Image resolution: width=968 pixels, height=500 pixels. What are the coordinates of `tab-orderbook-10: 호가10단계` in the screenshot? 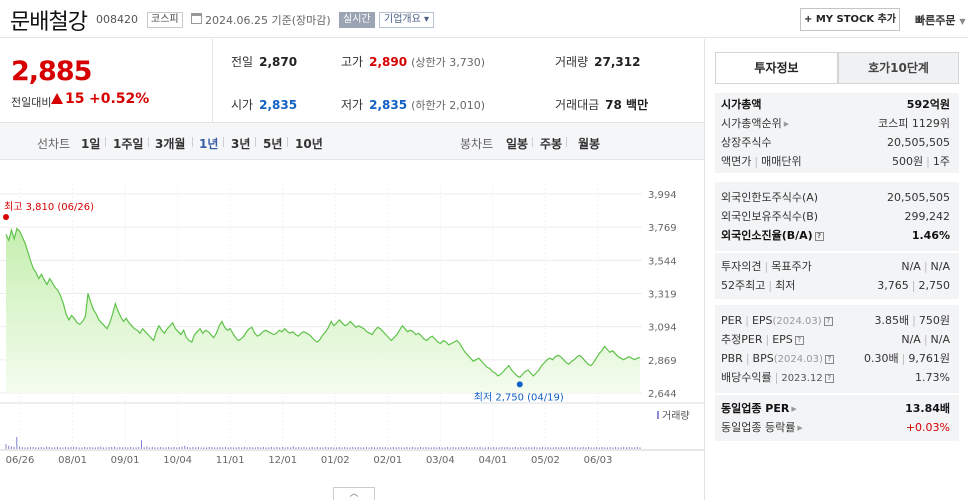 It's located at (898, 68).